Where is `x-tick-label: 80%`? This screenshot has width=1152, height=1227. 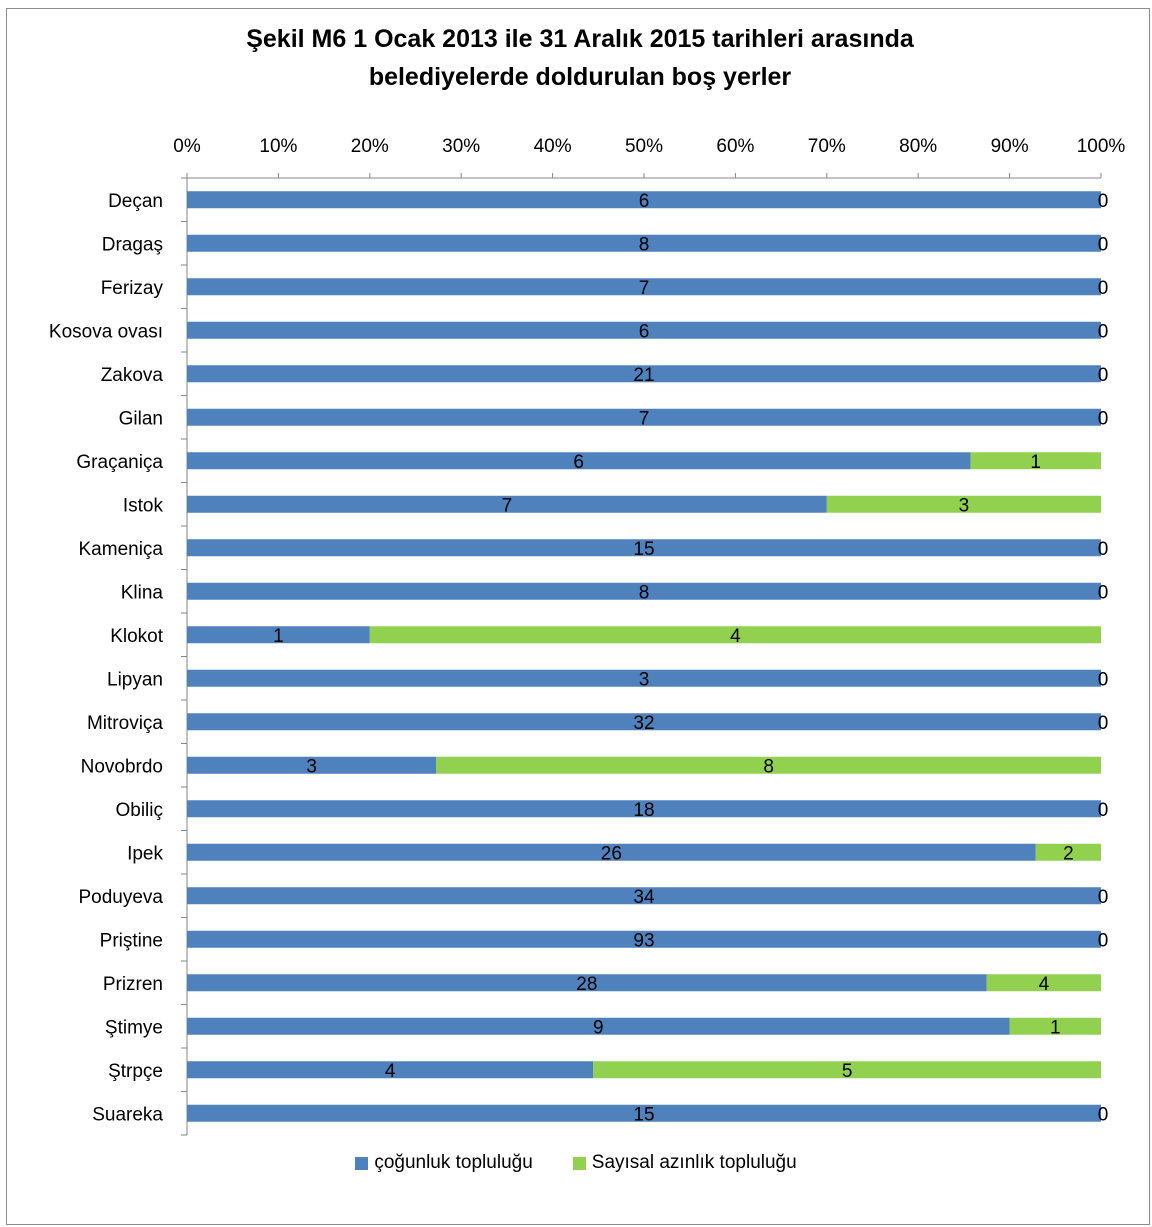 x-tick-label: 80% is located at coordinates (918, 146).